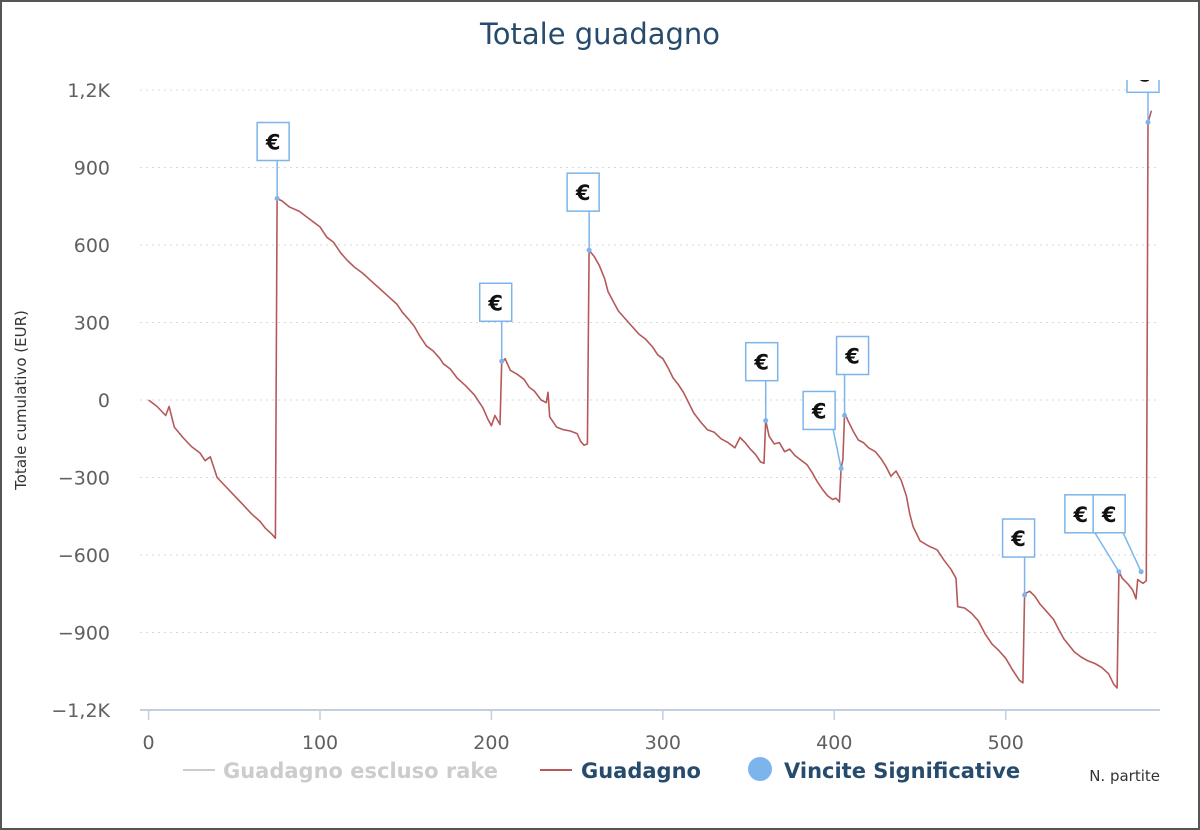 The width and height of the screenshot is (1200, 830). What do you see at coordinates (599, 34) in the screenshot?
I see `chart-title: Totale guadagno` at bounding box center [599, 34].